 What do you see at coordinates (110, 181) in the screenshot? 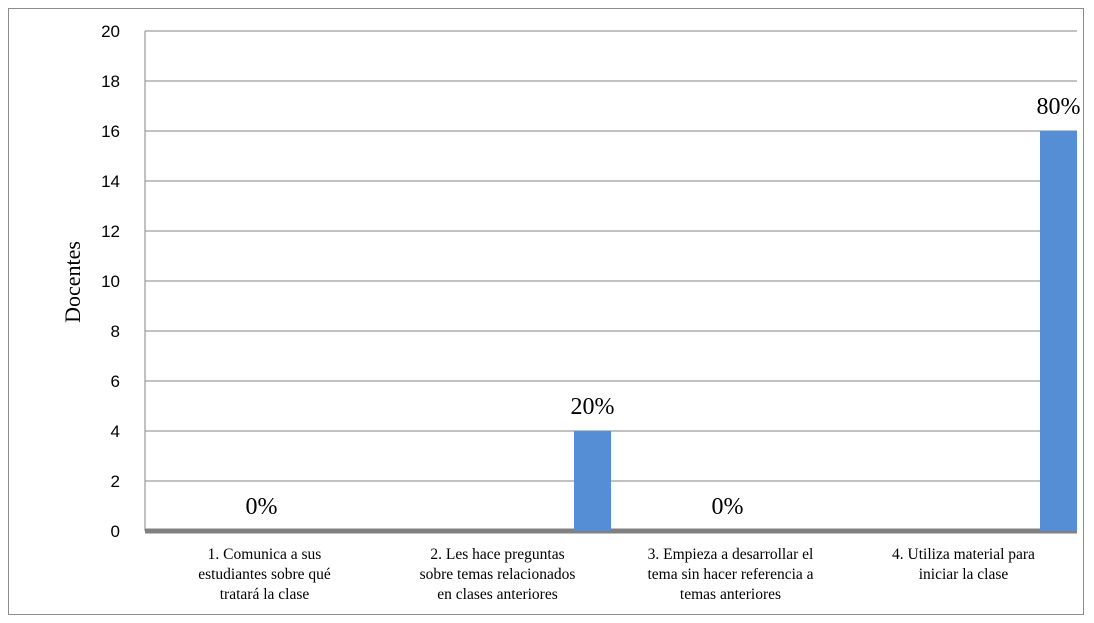
I see `y-tick-label: 14` at bounding box center [110, 181].